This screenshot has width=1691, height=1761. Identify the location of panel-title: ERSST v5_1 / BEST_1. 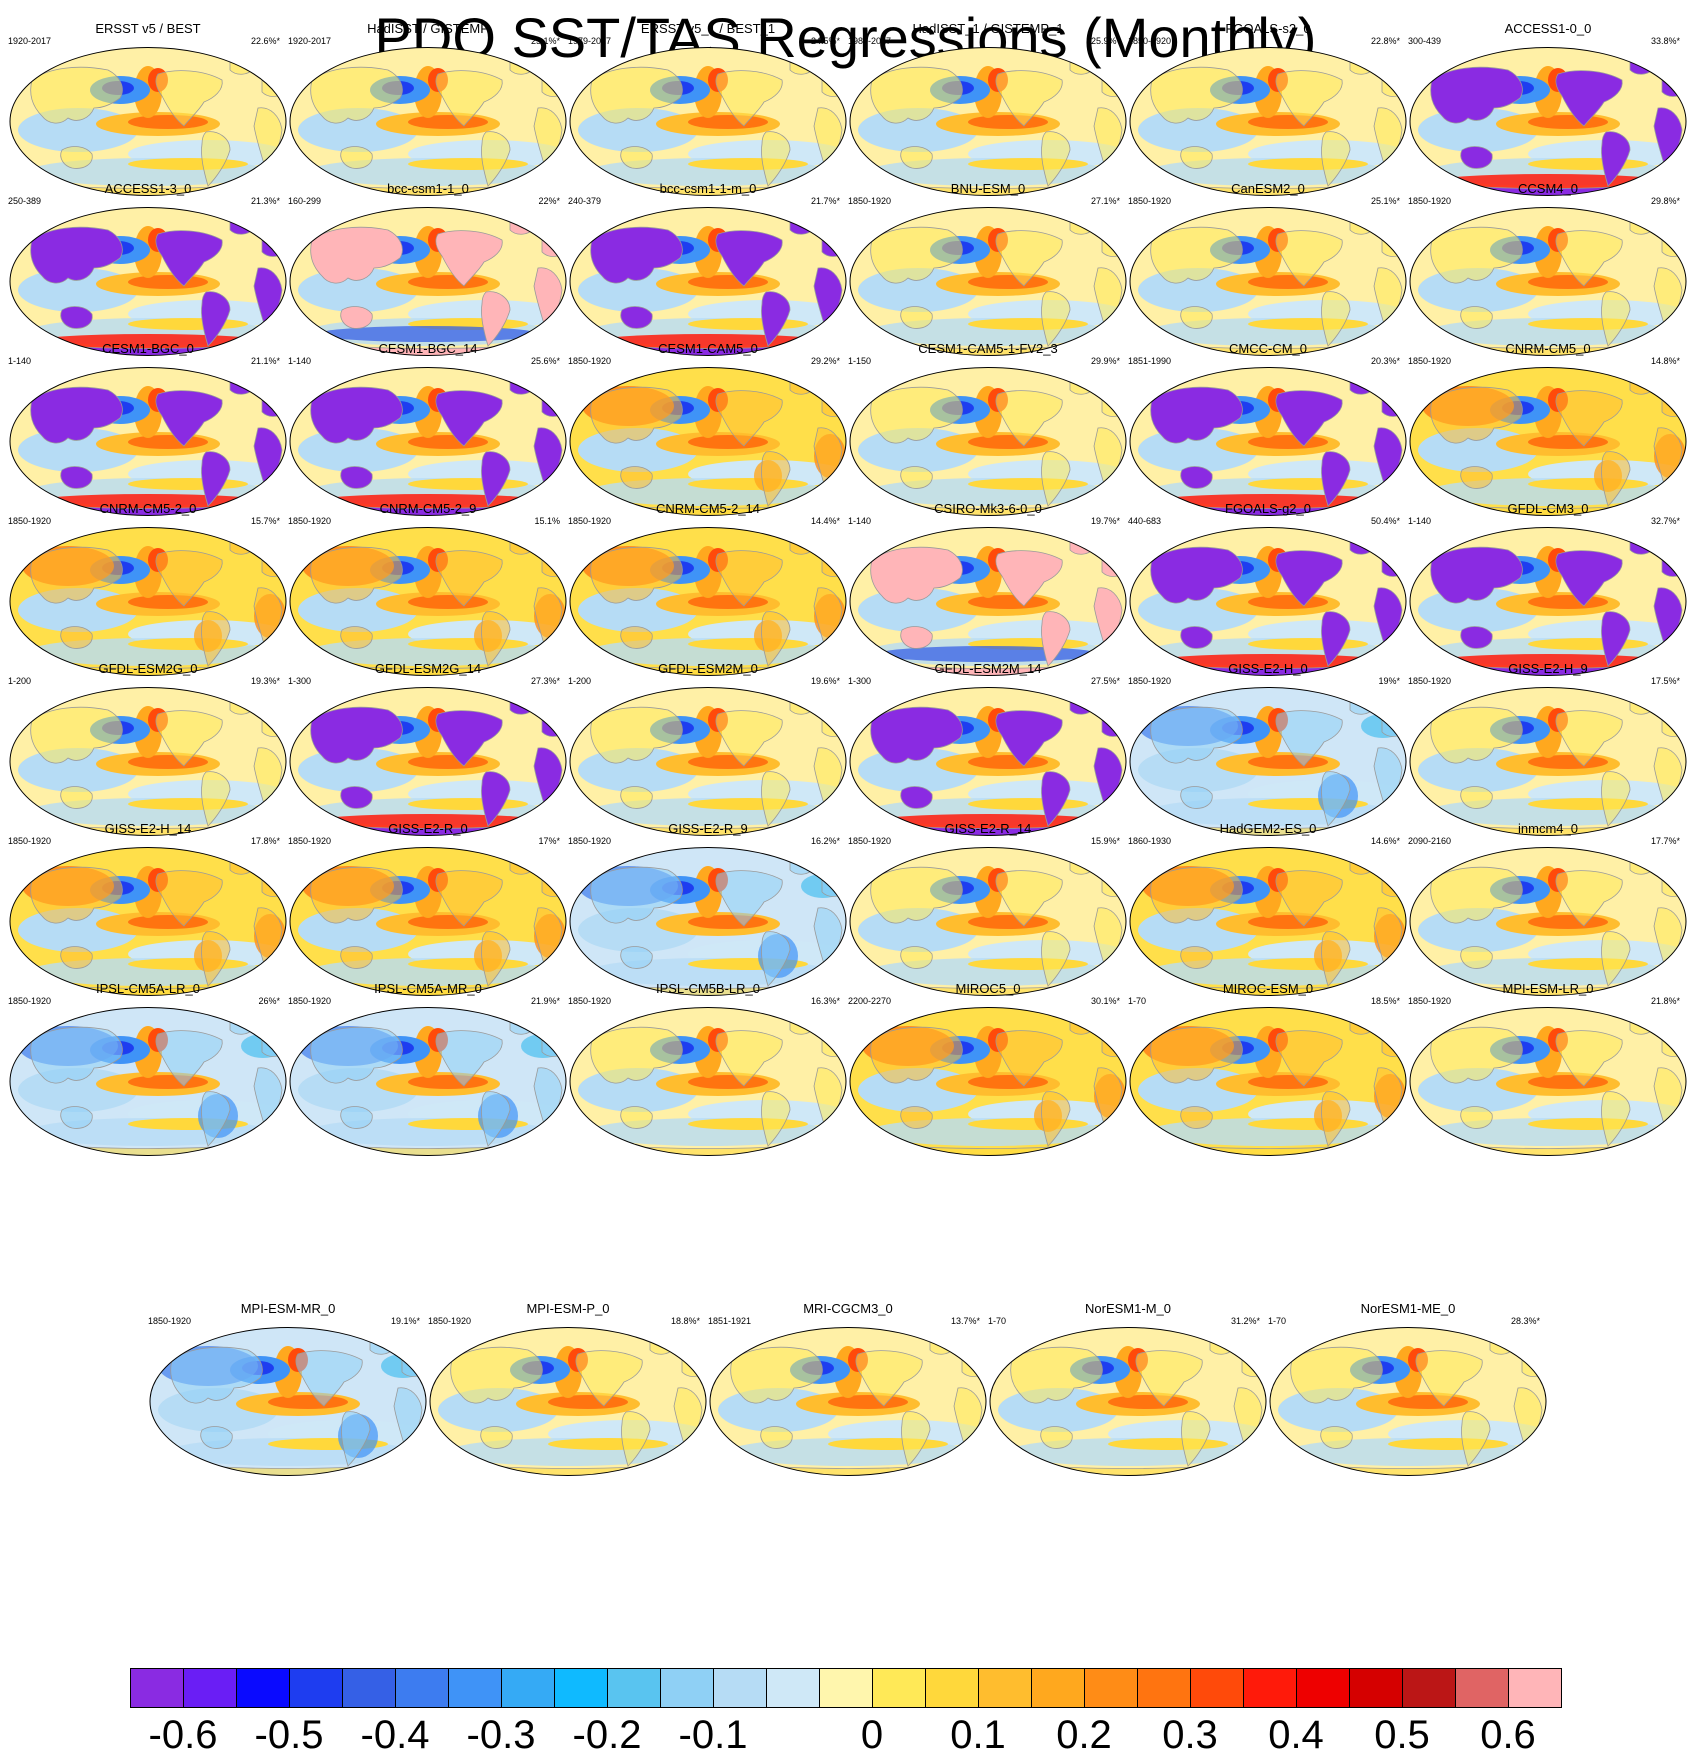
(708, 28).